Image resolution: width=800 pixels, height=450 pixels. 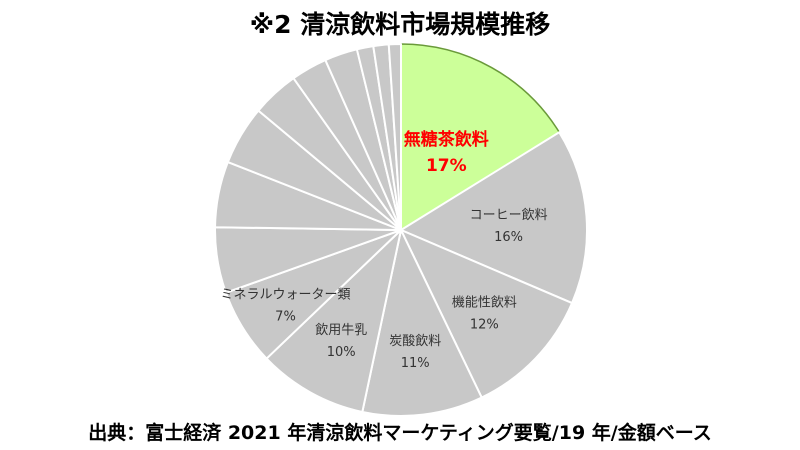 I want to click on slice-percent-label: 17%, so click(x=446, y=166).